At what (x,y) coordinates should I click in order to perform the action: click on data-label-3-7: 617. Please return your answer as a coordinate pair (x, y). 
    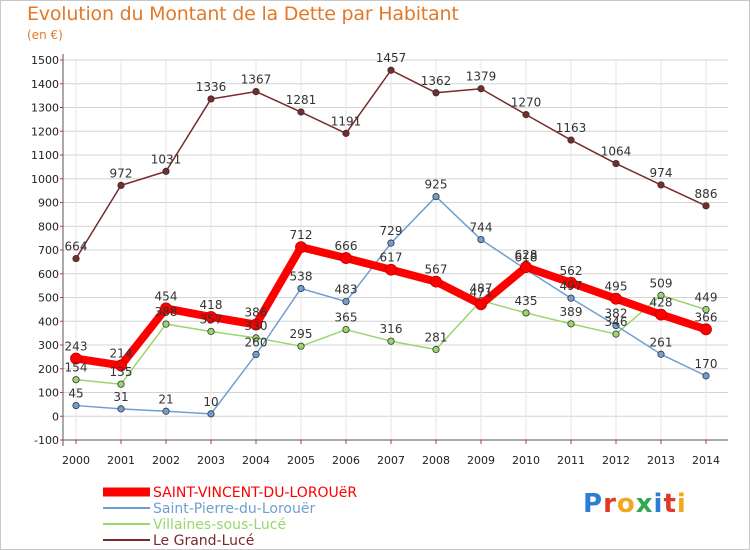
    Looking at the image, I should click on (391, 258).